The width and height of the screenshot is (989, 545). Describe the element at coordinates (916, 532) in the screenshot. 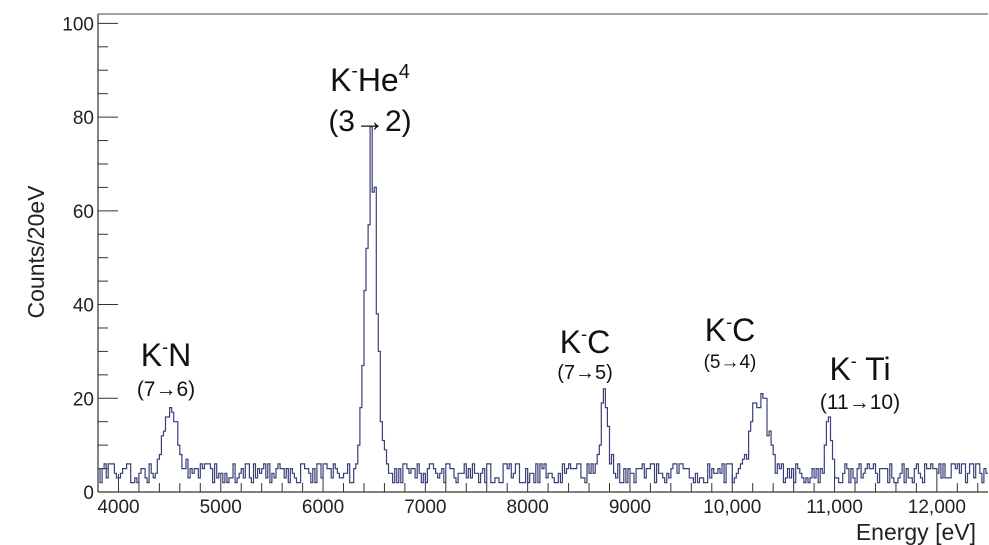

I see `x-axis-title: Energy [eV]` at that location.